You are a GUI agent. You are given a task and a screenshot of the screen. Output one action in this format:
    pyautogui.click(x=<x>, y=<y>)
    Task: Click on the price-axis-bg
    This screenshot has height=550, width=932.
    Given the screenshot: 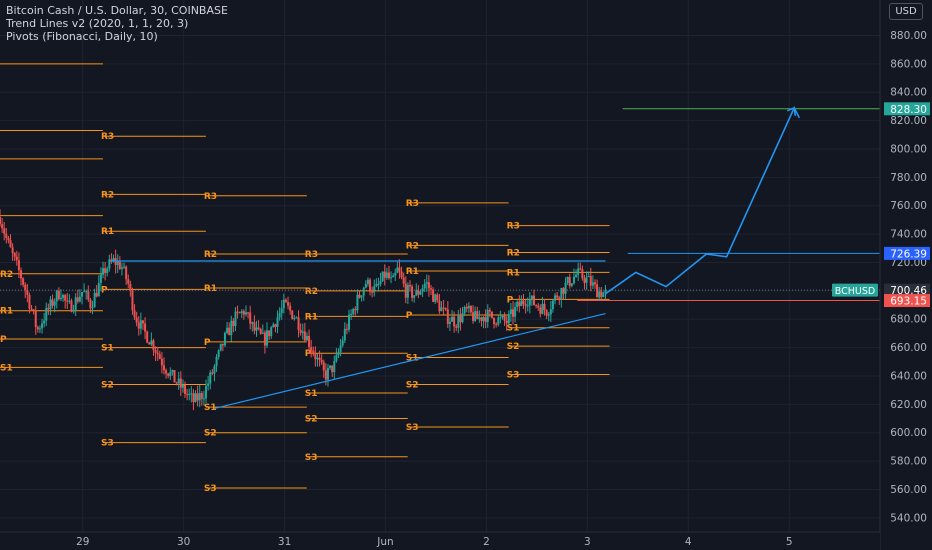 What is the action you would take?
    pyautogui.click(x=906, y=275)
    